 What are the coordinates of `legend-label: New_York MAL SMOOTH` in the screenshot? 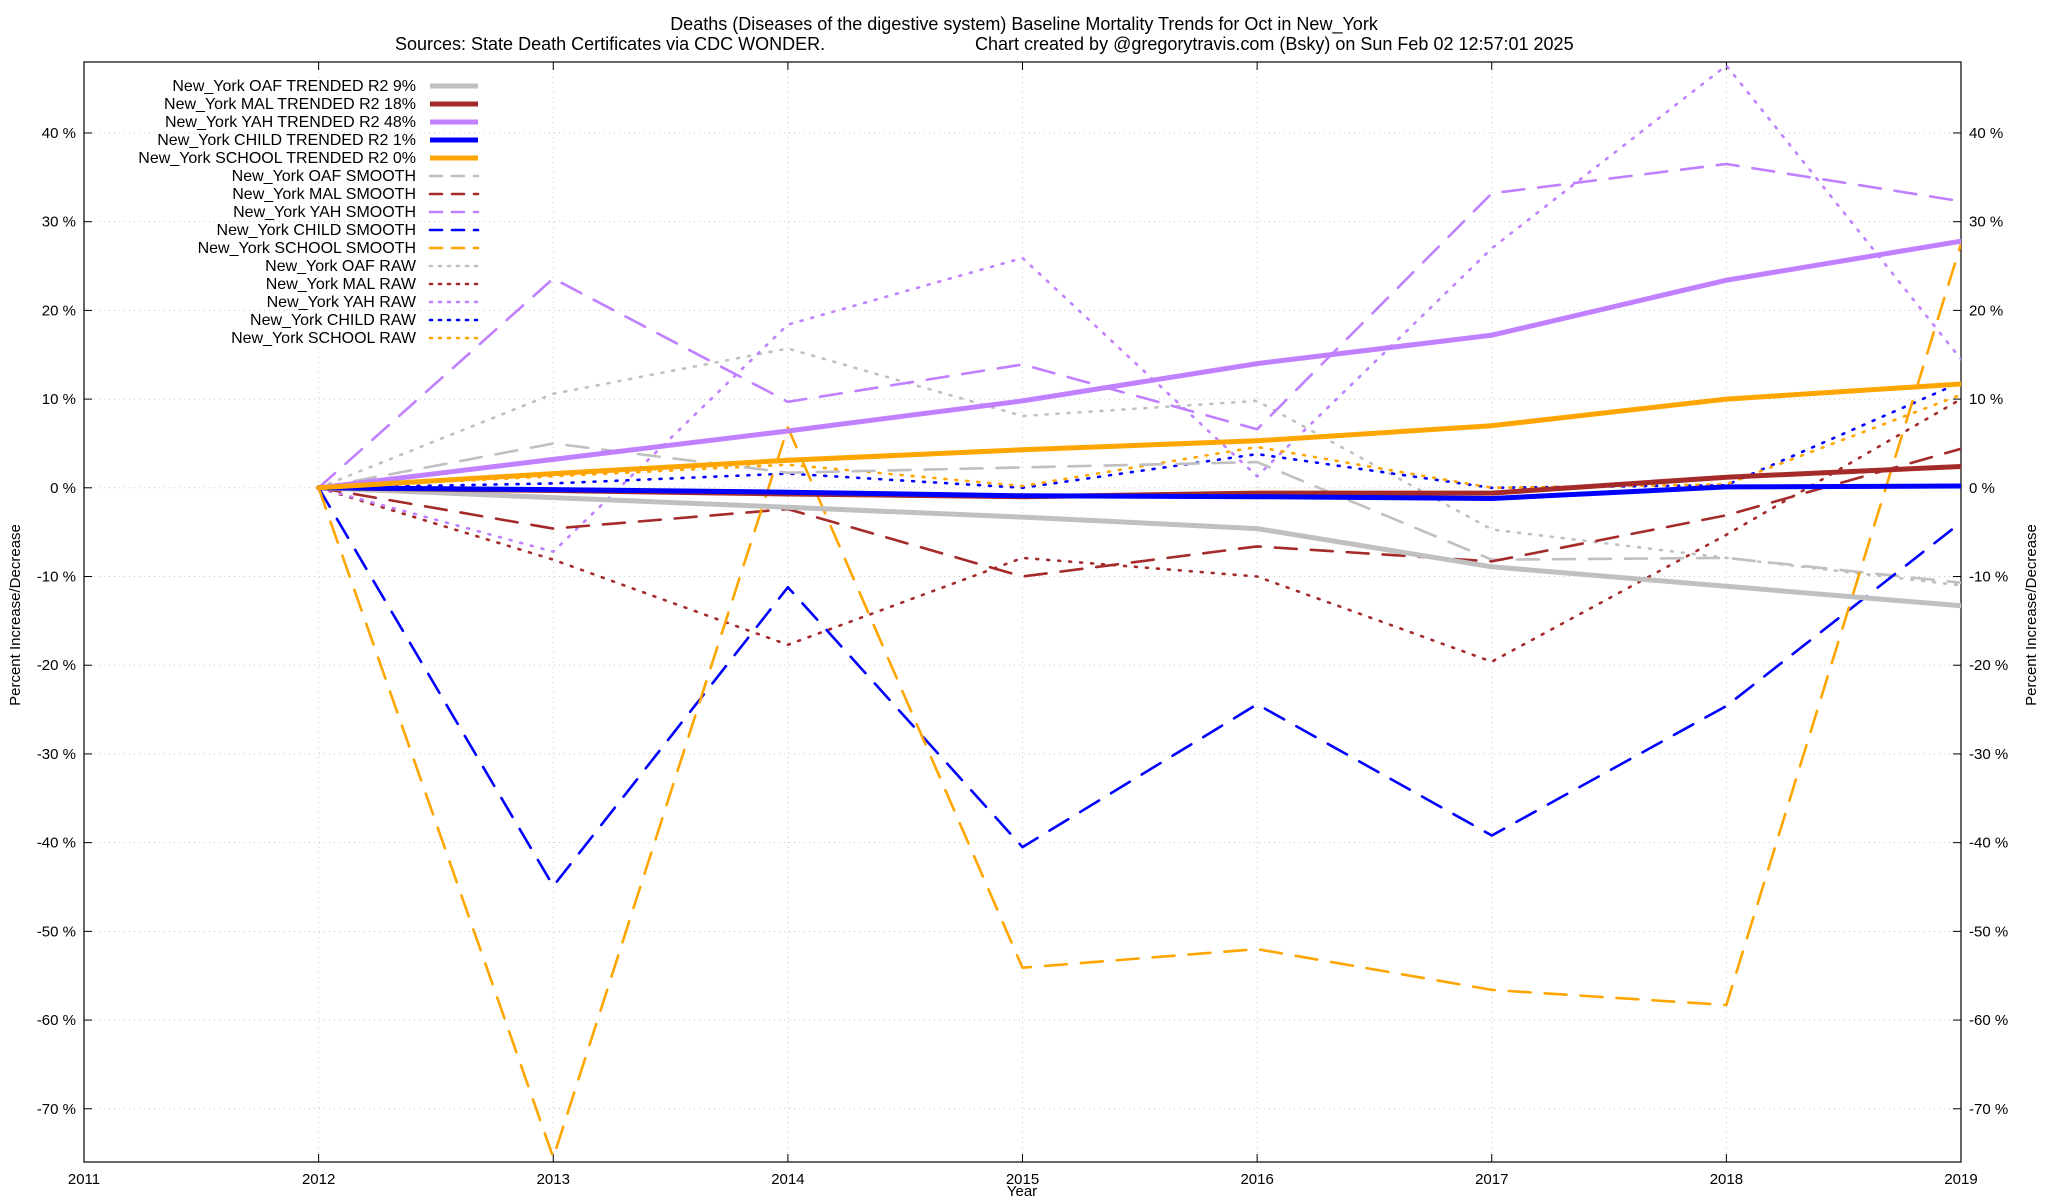 It's located at (324, 194).